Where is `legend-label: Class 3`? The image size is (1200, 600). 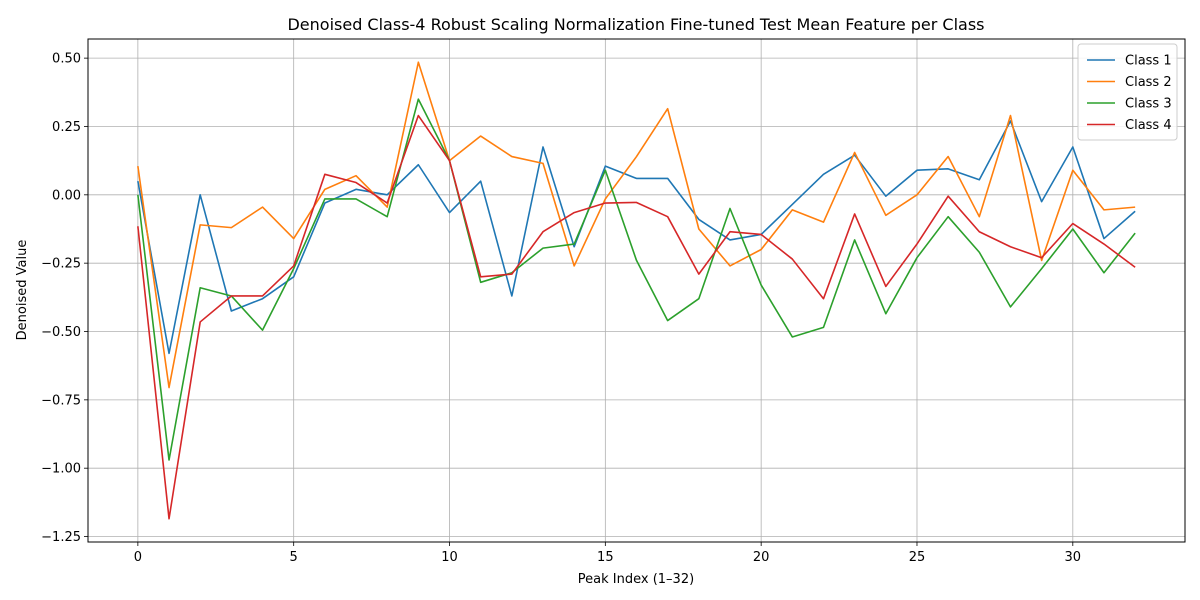
legend-label: Class 3 is located at coordinates (1148, 104).